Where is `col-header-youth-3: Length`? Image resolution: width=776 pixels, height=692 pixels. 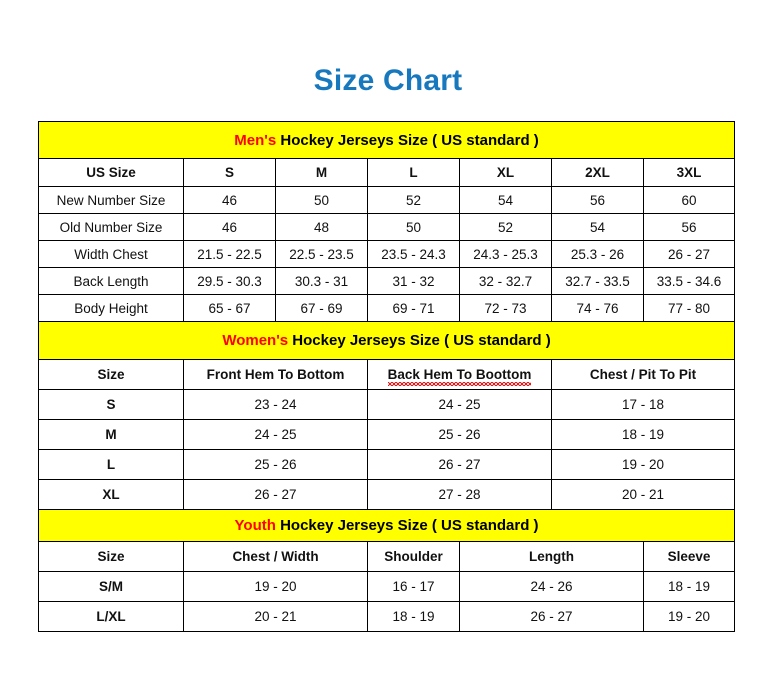 col-header-youth-3: Length is located at coordinates (551, 556).